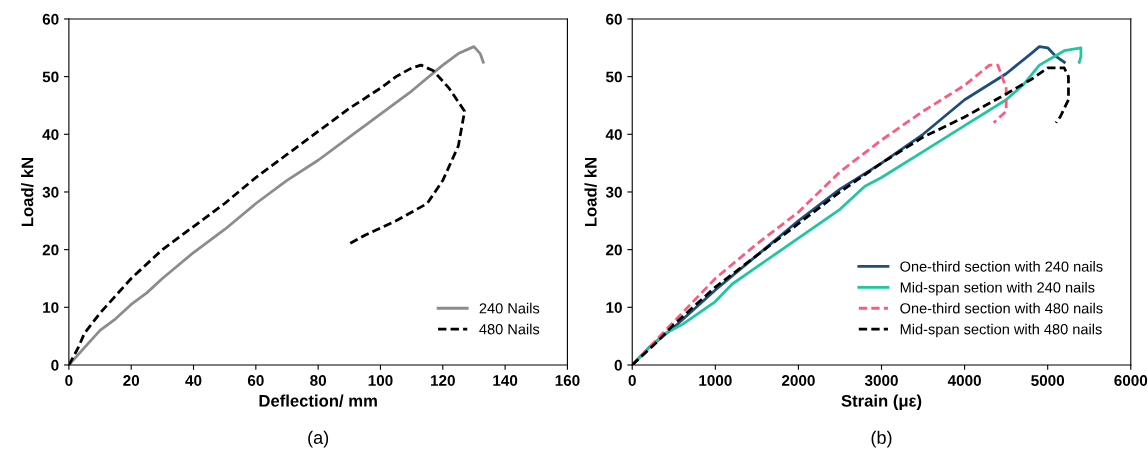 The width and height of the screenshot is (1148, 474). I want to click on x-tick-label: 1000, so click(715, 380).